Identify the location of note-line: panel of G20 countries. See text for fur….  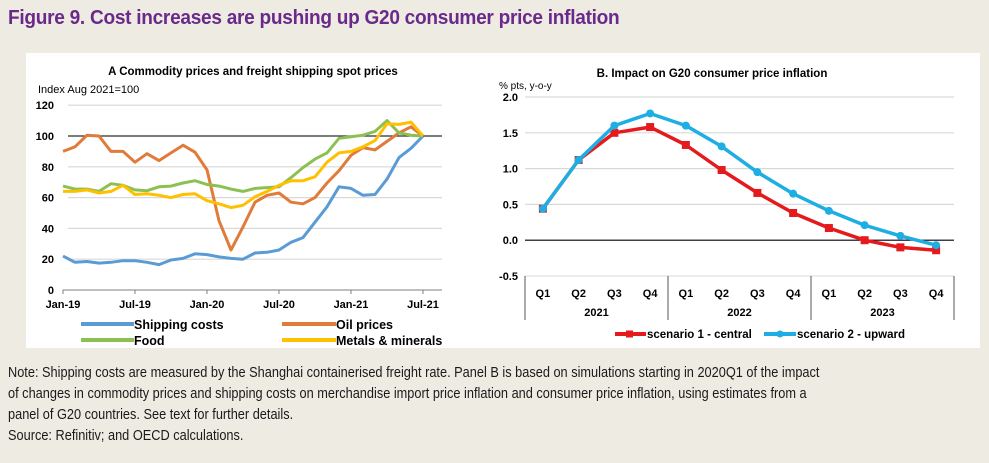
(151, 415).